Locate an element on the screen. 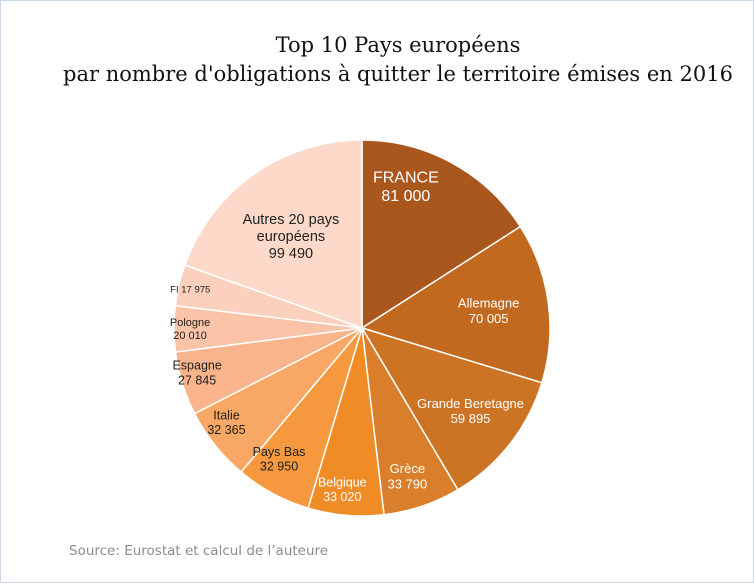  pie-label-pologne: Pologne 20 010 is located at coordinates (190, 329).